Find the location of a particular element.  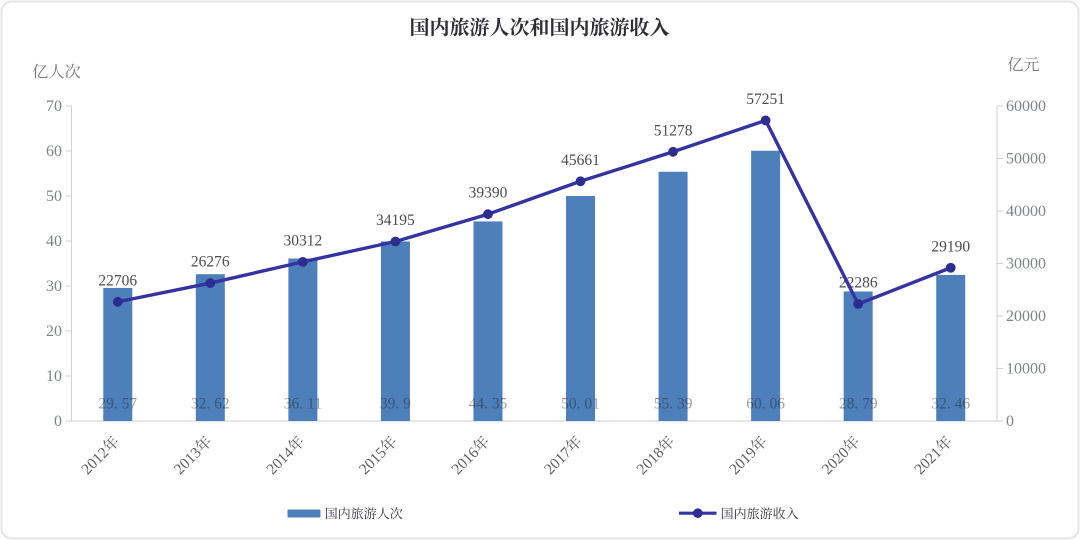

svg-text: 45661 is located at coordinates (580, 160).